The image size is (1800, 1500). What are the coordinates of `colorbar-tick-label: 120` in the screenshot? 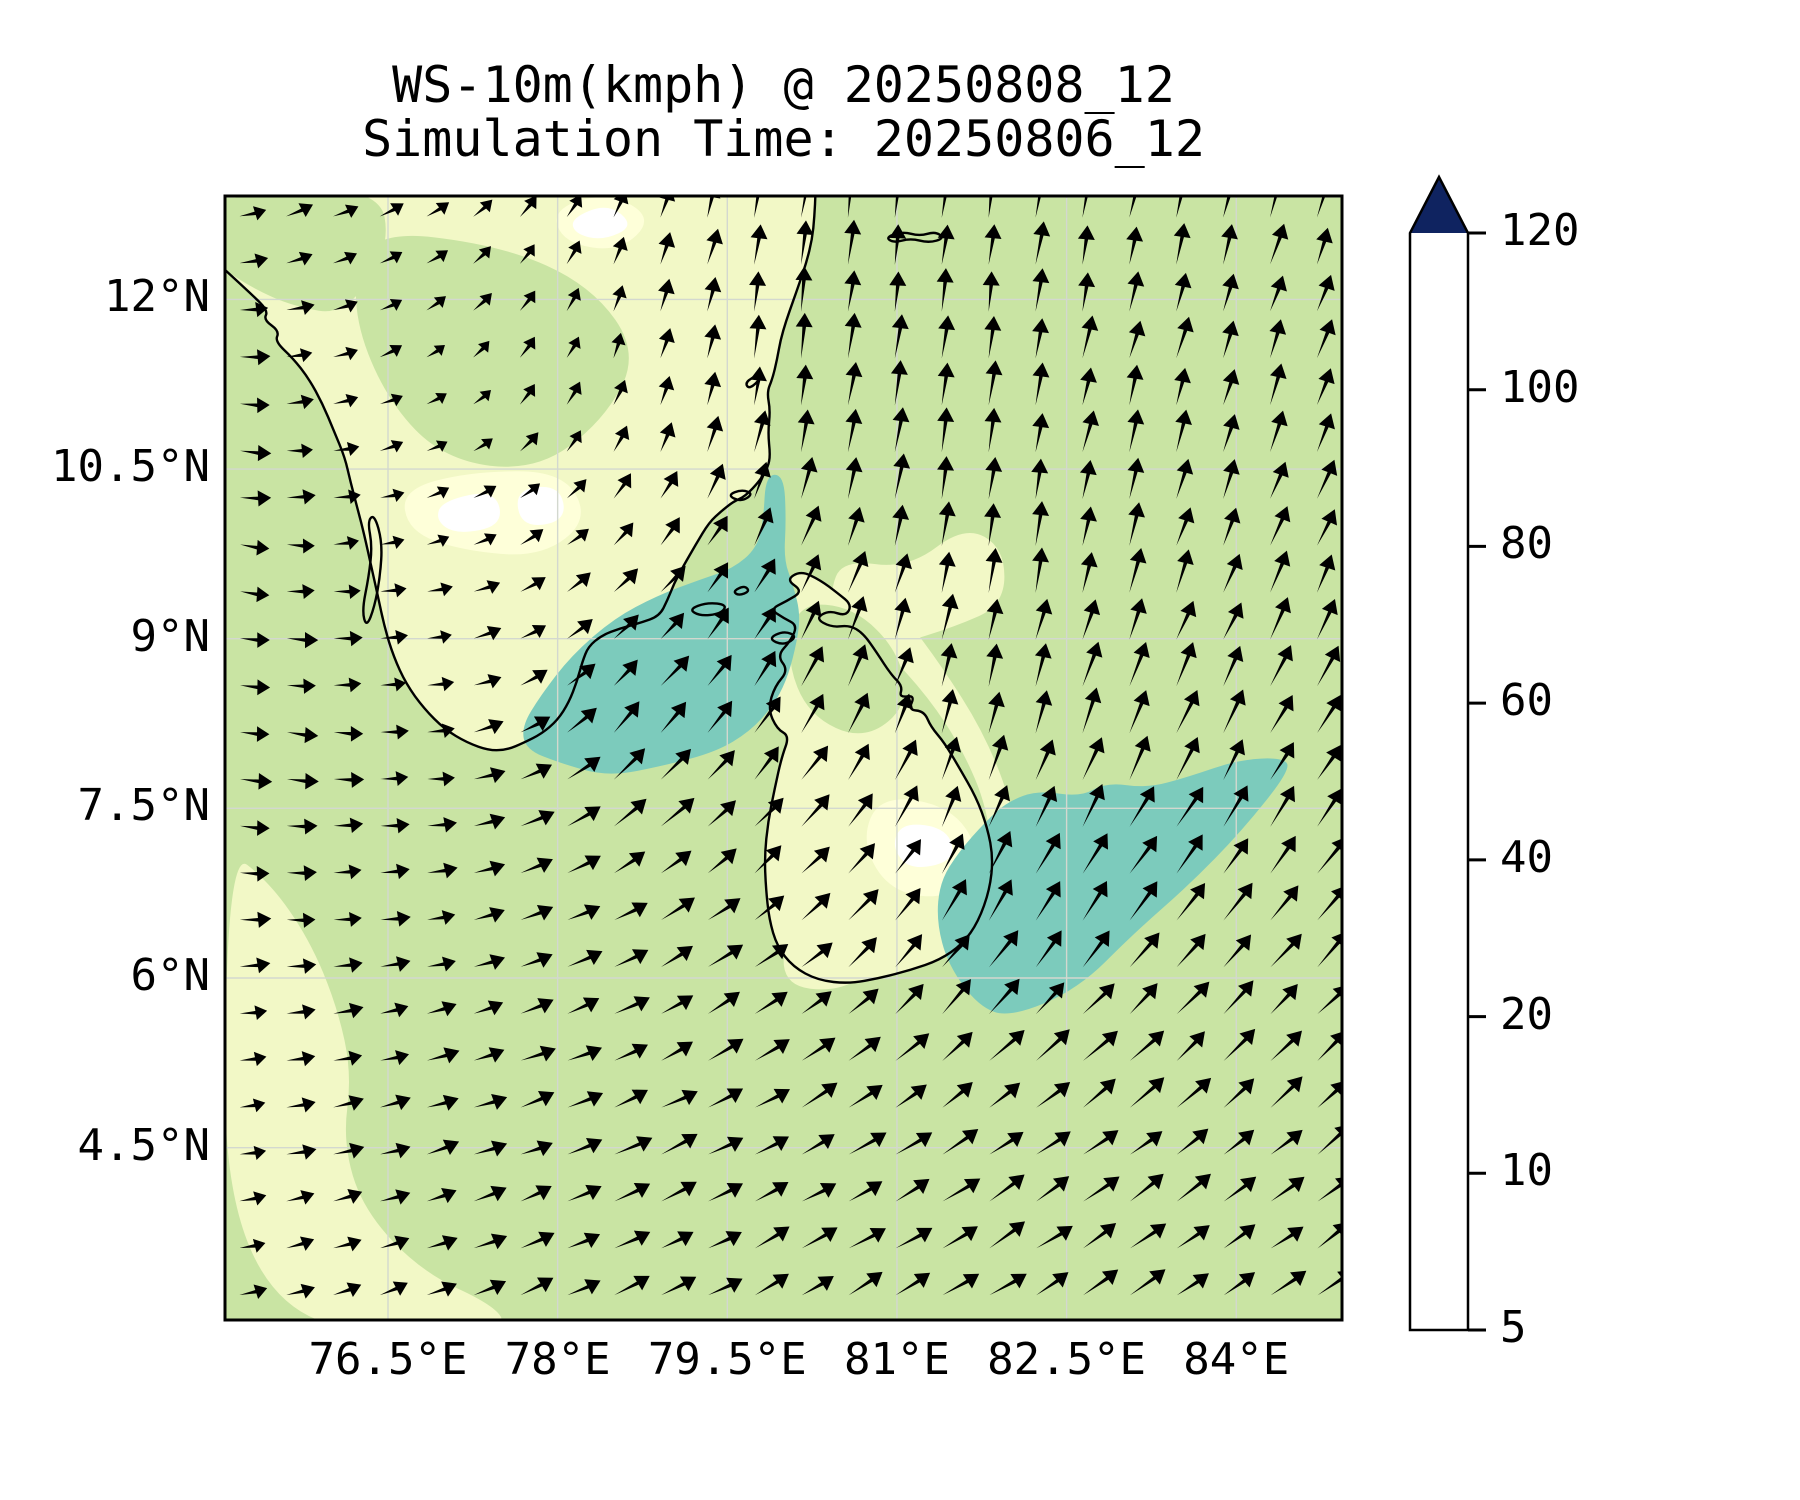 It's located at (1540, 230).